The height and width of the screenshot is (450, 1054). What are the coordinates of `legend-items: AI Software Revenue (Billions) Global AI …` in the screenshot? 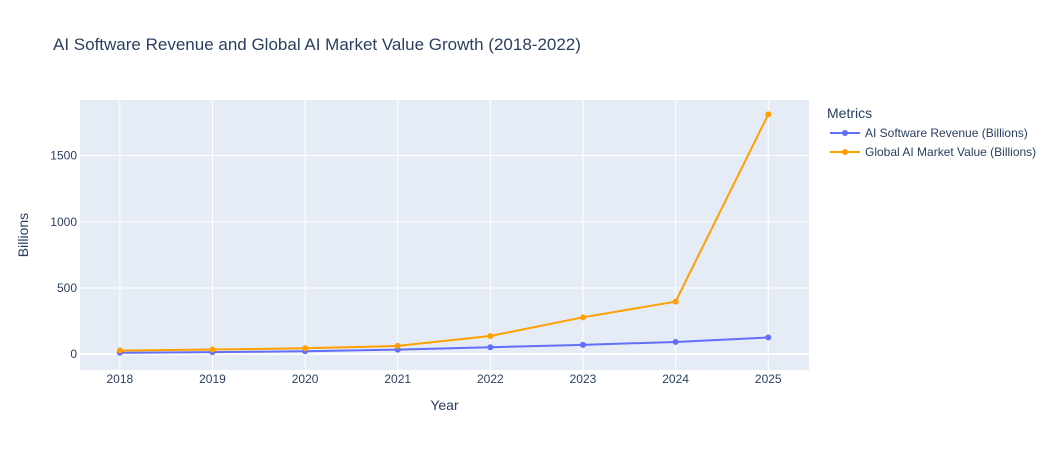 It's located at (933, 142).